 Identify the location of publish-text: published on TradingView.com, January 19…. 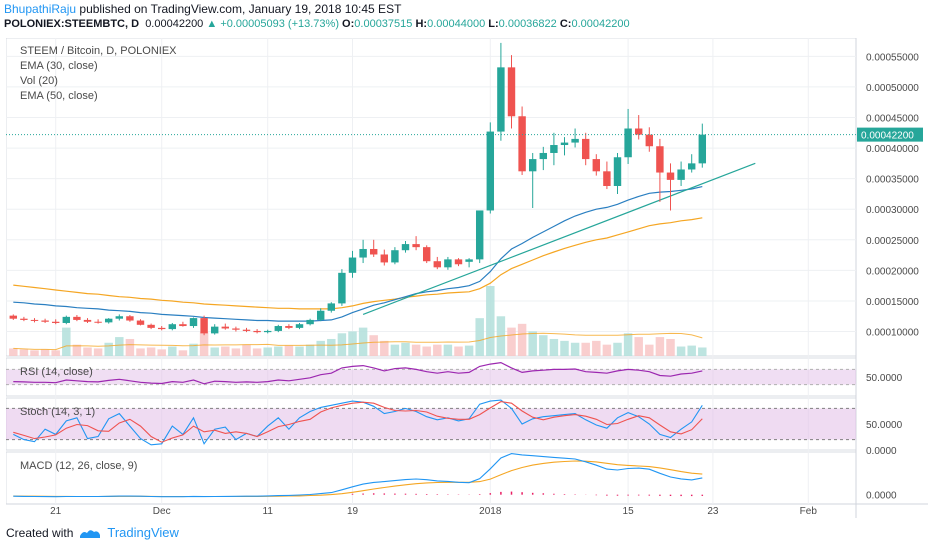
(240, 9).